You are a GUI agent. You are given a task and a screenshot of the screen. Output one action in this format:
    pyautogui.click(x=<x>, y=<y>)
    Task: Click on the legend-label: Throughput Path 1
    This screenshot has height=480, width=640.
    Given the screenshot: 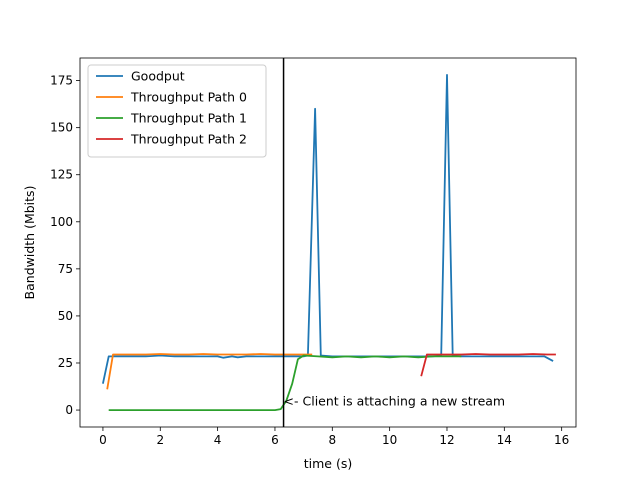 What is the action you would take?
    pyautogui.click(x=188, y=118)
    